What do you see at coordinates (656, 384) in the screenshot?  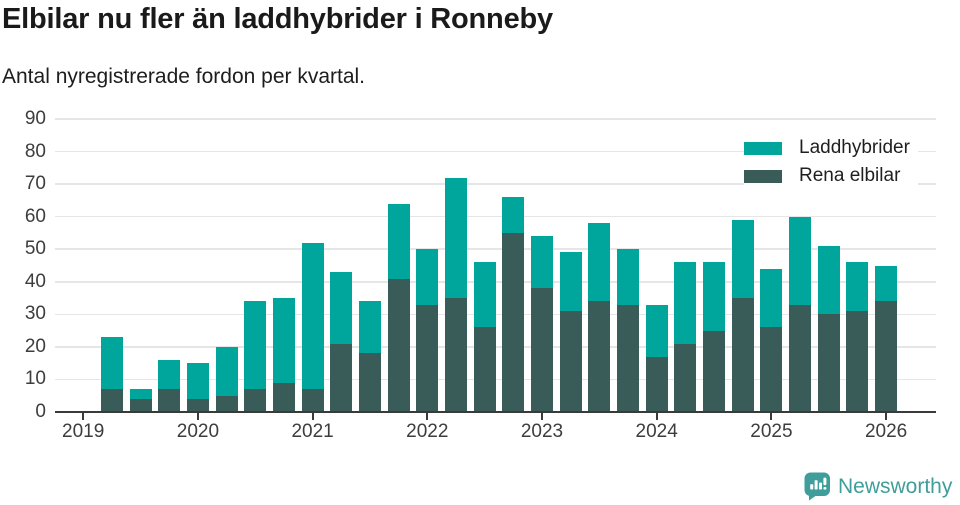 I see `bar-2024-q1-rena-elbilar` at bounding box center [656, 384].